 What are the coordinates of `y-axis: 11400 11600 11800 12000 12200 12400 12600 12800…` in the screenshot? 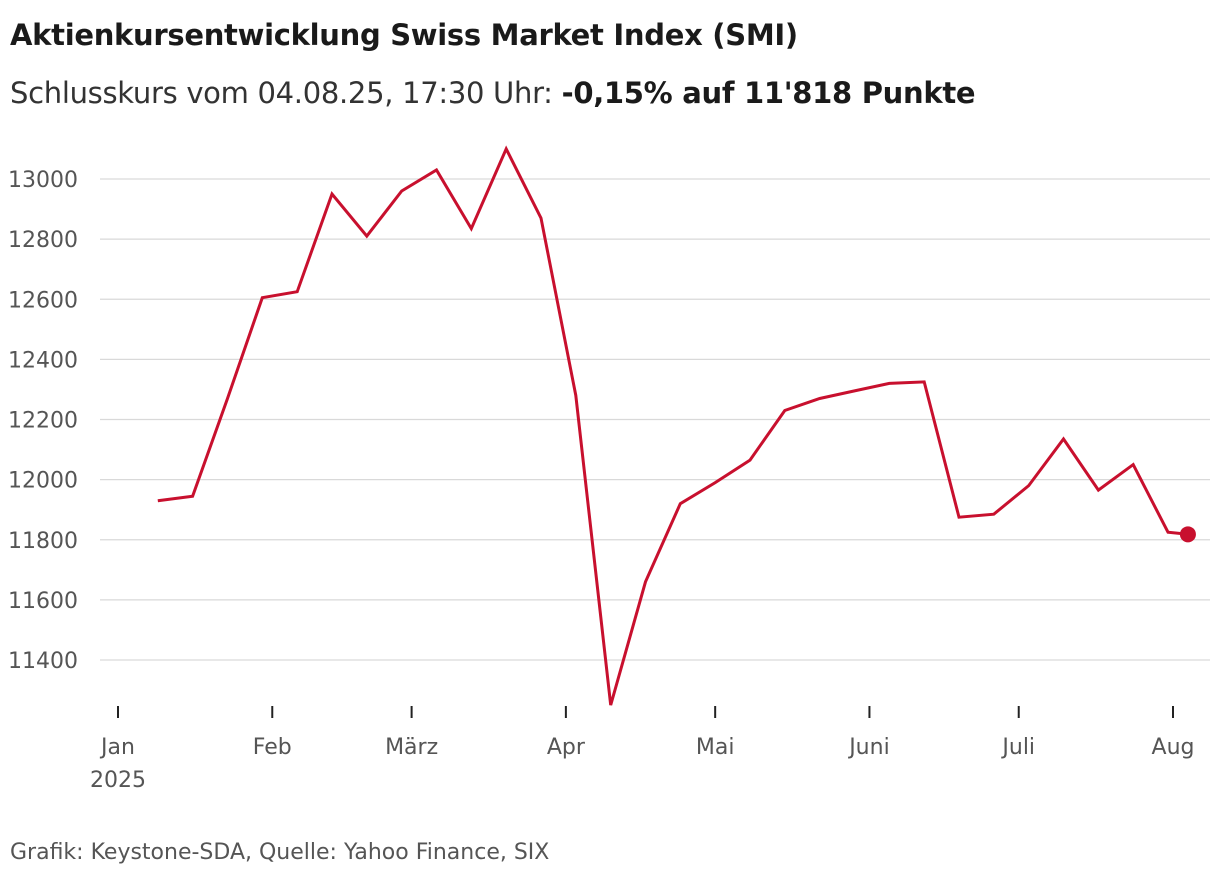 It's located at (43, 421).